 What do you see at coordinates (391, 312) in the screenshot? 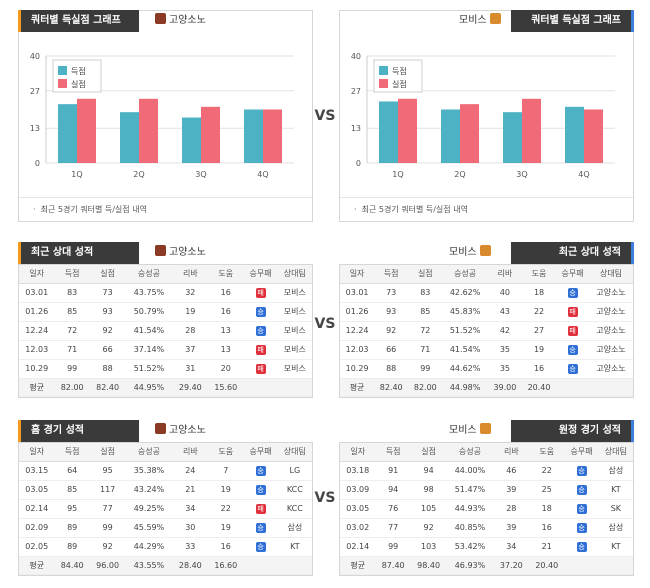
I see `table-cell: 93` at bounding box center [391, 312].